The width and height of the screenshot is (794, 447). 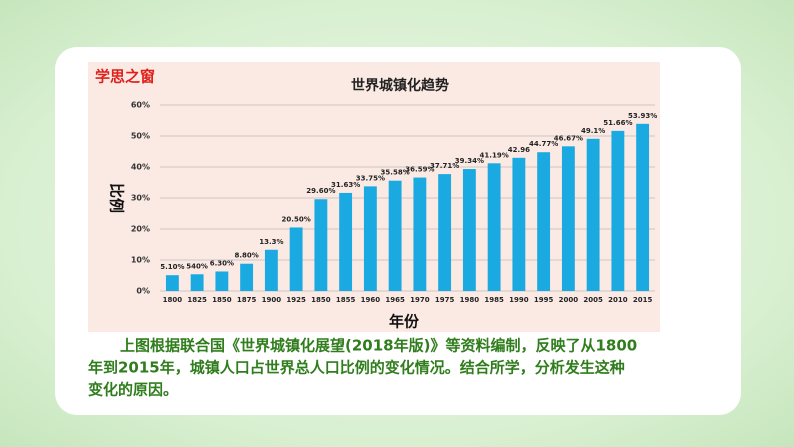 I want to click on value-label: 31.63%, so click(x=345, y=185).